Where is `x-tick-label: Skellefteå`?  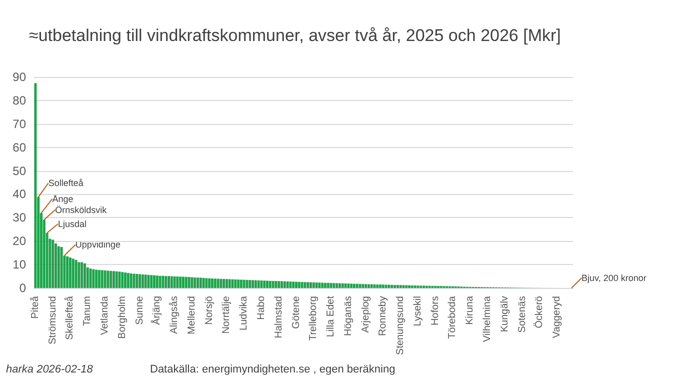 x-tick-label: Skellefteå is located at coordinates (70, 318).